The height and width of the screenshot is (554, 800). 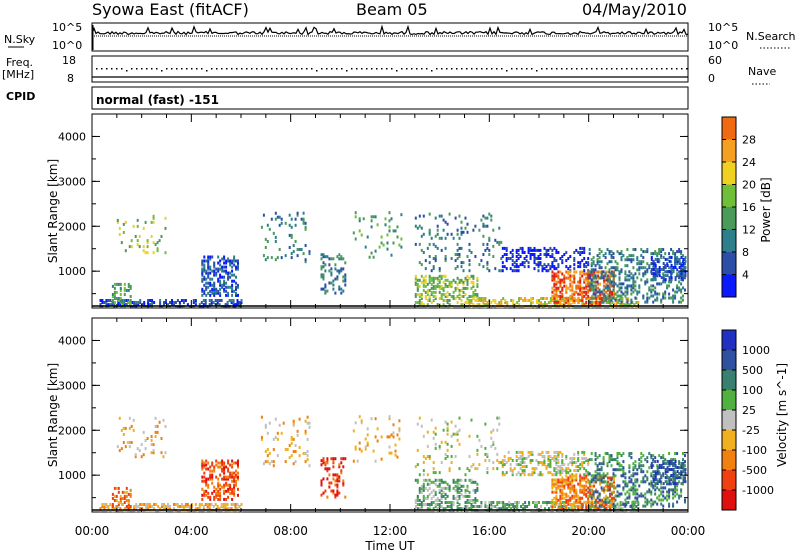 What do you see at coordinates (393, 464) in the screenshot?
I see `velocity-cells` at bounding box center [393, 464].